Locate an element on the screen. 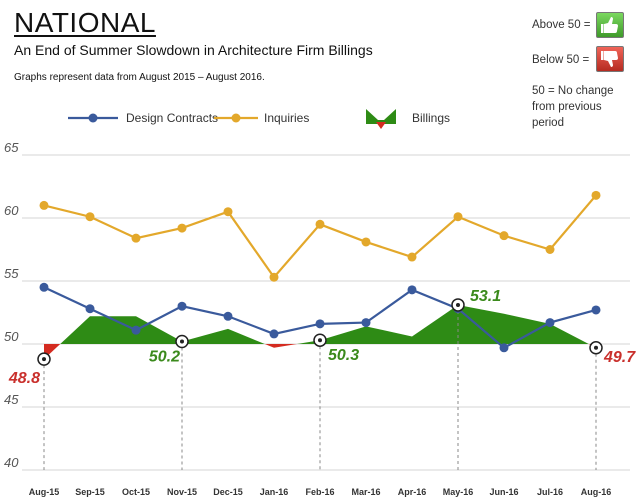  legend-billings-label: Billings is located at coordinates (431, 118).